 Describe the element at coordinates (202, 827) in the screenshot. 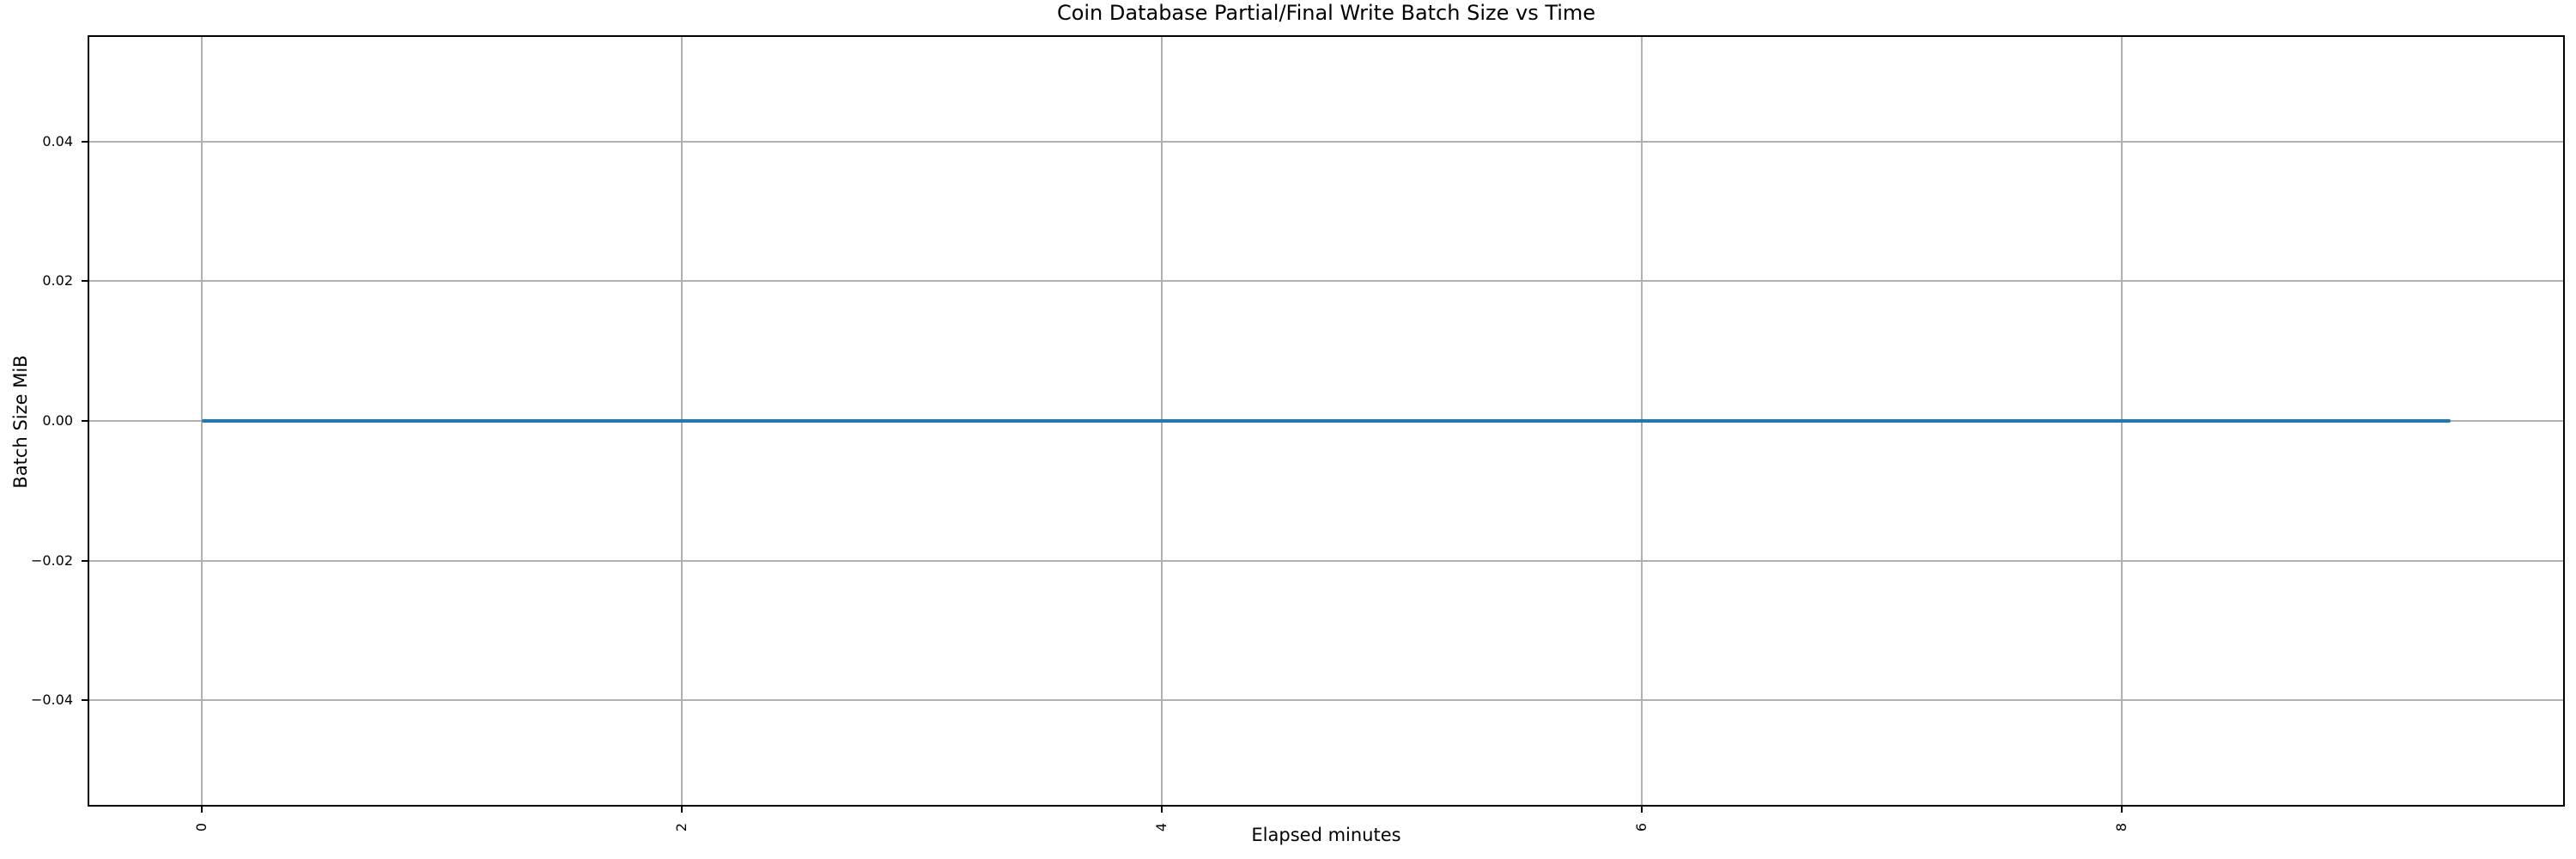

I see `x-tick-label: 0` at that location.